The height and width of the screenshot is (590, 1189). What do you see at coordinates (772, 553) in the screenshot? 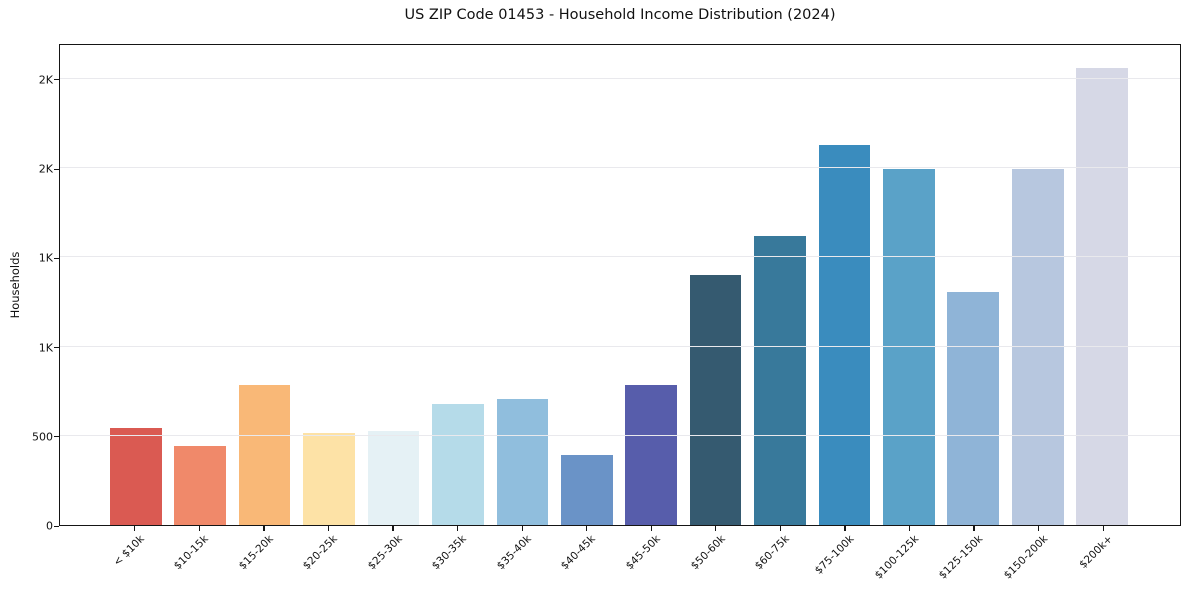
I see `x-tick-label: $60-75k` at bounding box center [772, 553].